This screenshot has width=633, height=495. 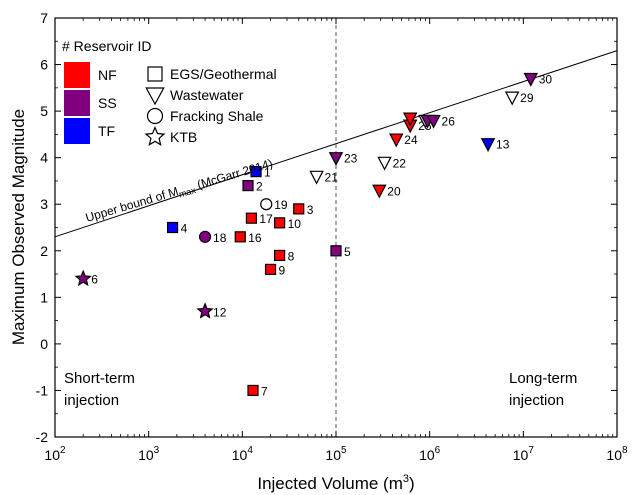 What do you see at coordinates (77, 75) in the screenshot?
I see `legend-swatch-nf` at bounding box center [77, 75].